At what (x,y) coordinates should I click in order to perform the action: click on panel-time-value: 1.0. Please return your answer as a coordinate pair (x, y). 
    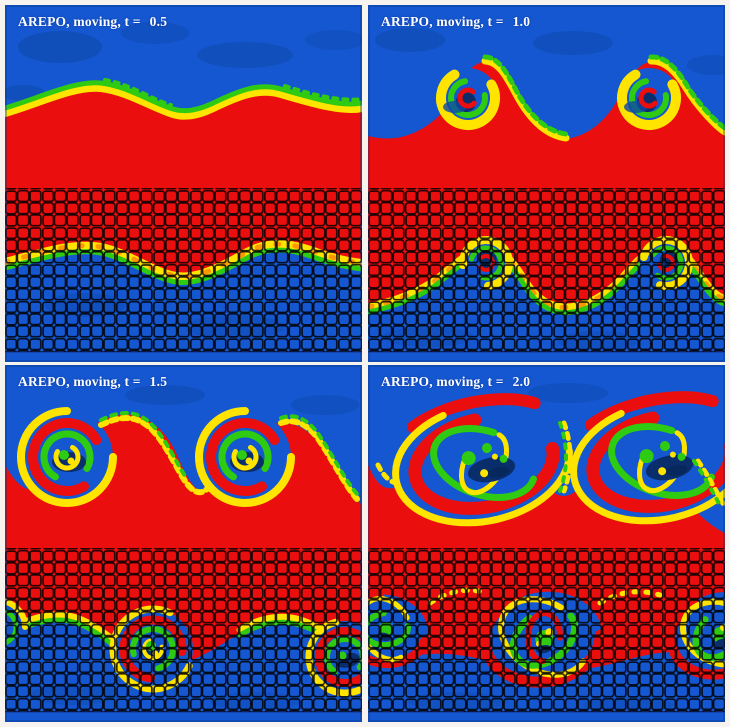
    Looking at the image, I should click on (521, 21).